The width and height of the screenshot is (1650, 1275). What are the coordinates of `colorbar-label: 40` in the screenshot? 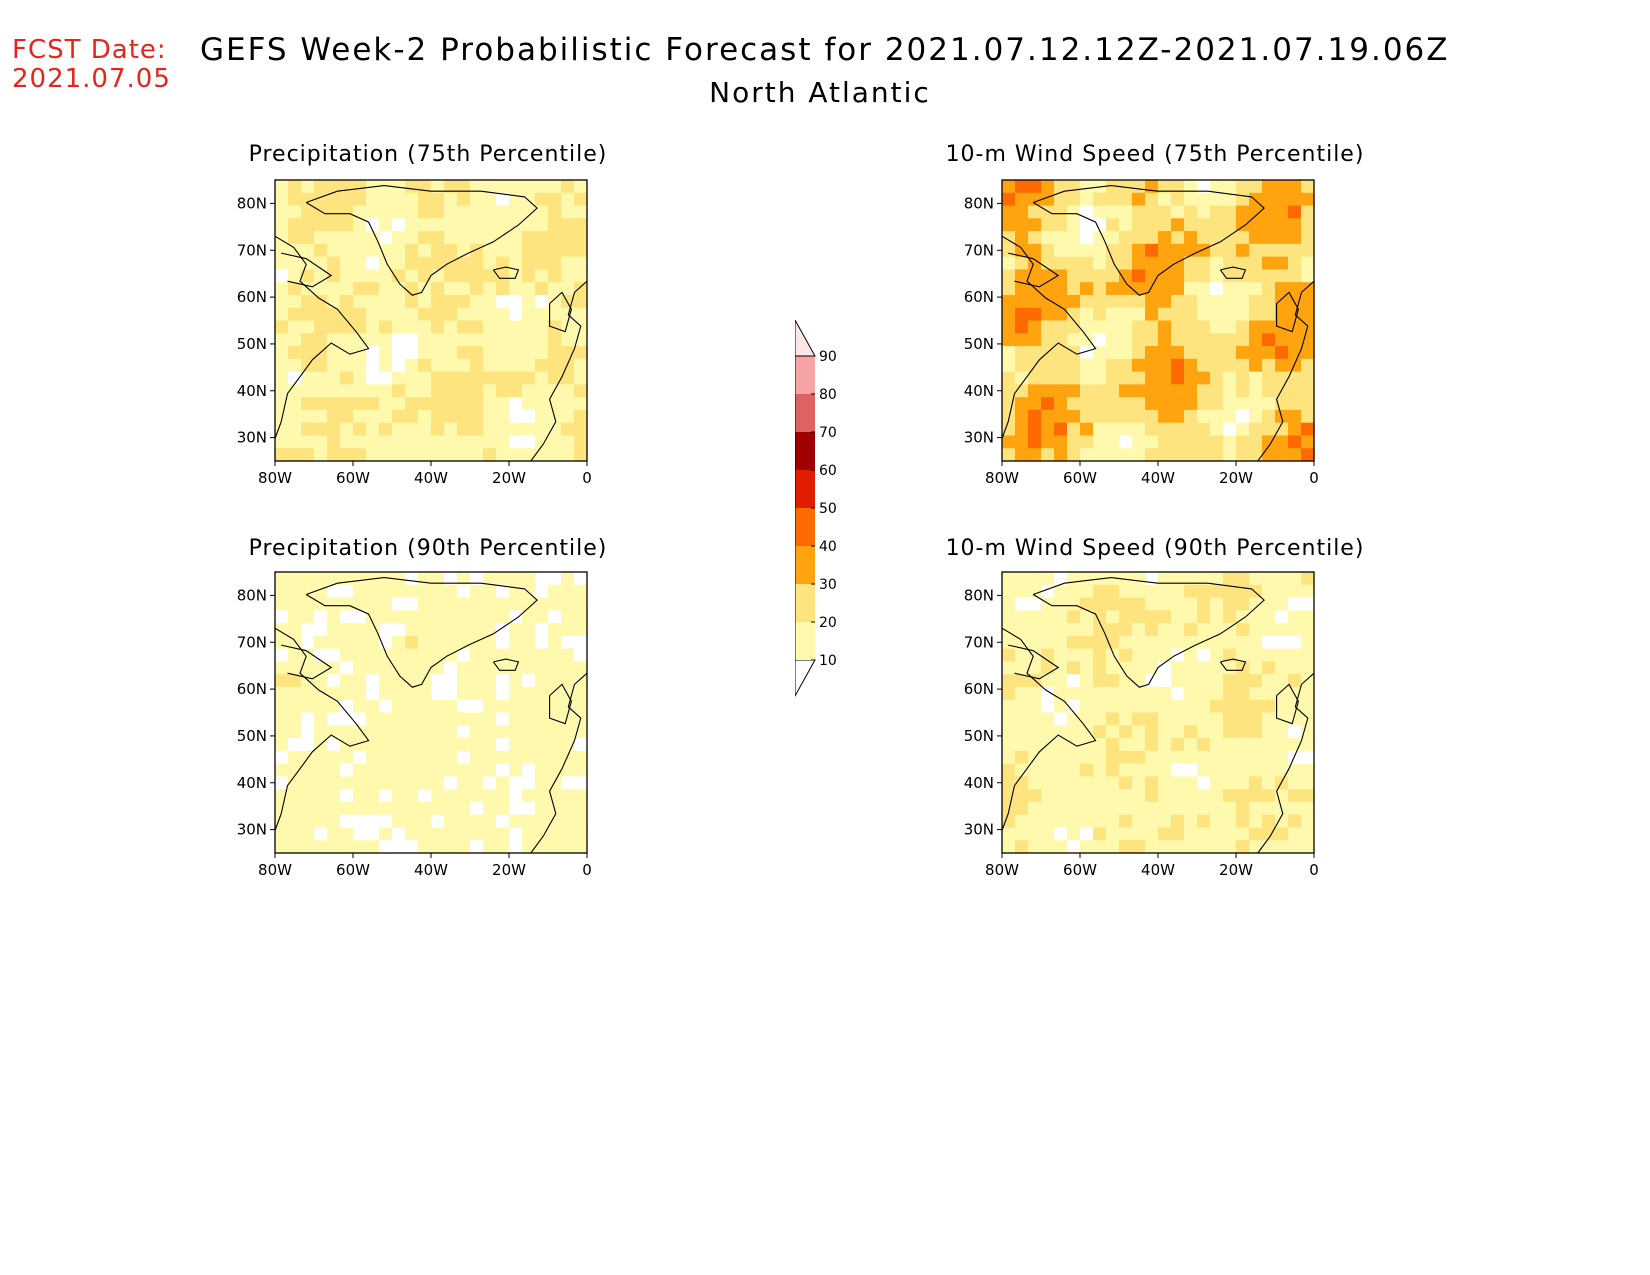 It's located at (828, 547).